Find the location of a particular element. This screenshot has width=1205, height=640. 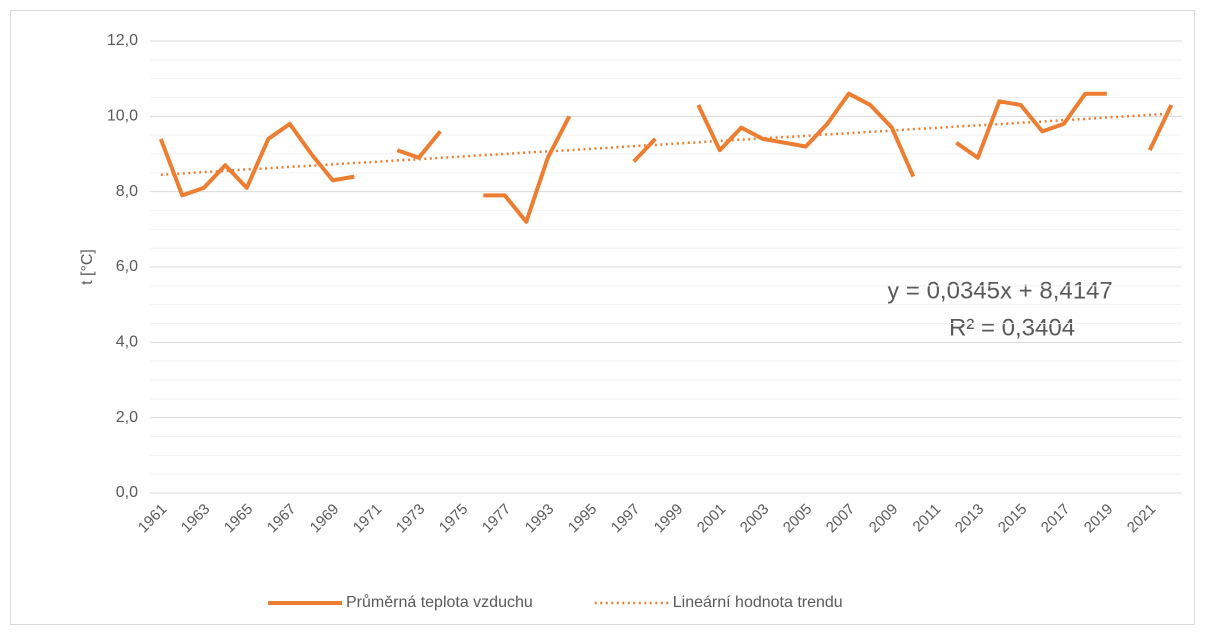

legend-label: Lineární hodnota trendu is located at coordinates (758, 602).